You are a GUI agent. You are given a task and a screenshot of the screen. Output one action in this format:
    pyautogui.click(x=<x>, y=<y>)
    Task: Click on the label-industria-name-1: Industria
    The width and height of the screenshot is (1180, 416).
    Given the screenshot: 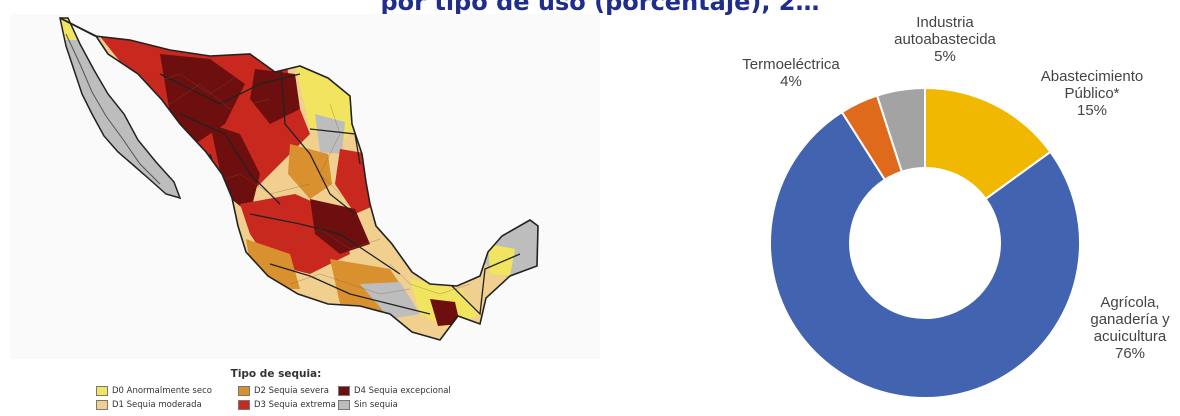 What is the action you would take?
    pyautogui.click(x=945, y=22)
    